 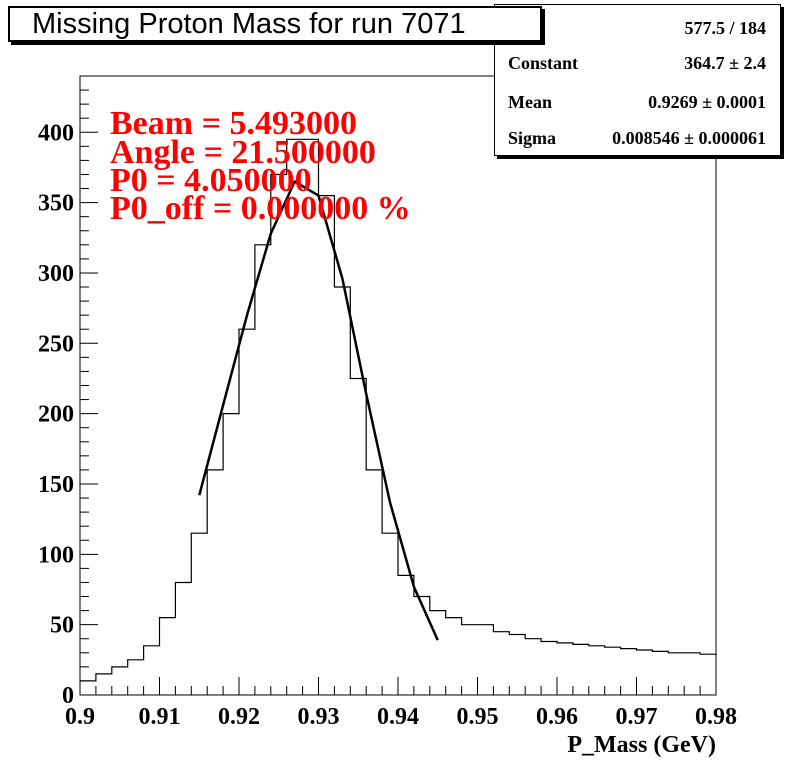 I want to click on x-tick-label: 0.91, so click(x=160, y=717).